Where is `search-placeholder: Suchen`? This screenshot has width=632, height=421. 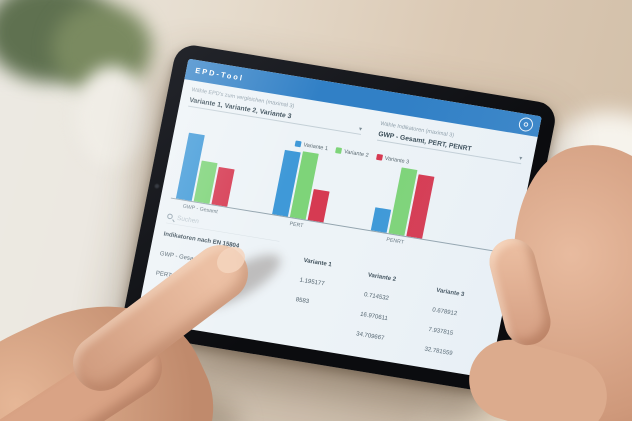
search-placeholder: Suchen is located at coordinates (188, 219).